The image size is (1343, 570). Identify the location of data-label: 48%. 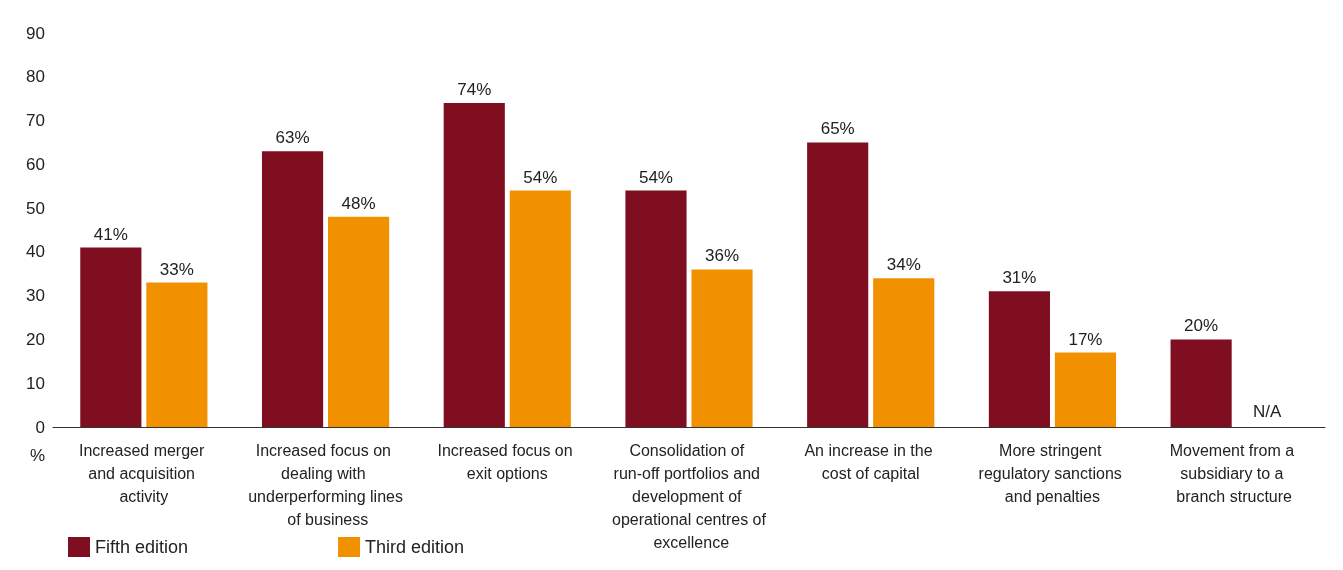
(358, 203).